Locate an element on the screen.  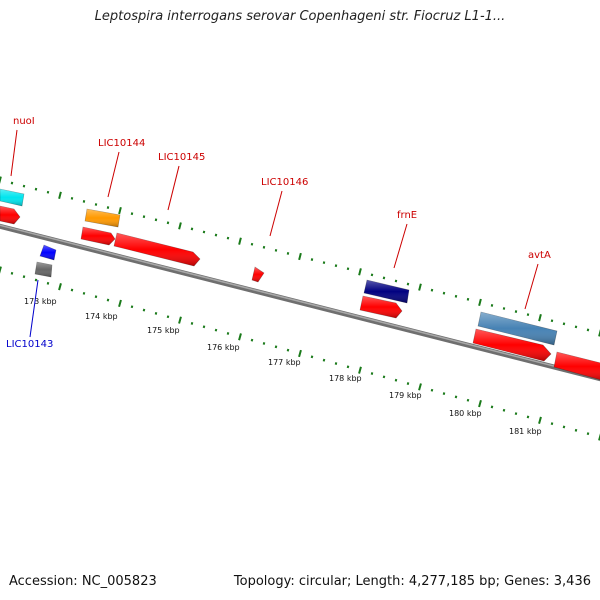
gene-label: LIC10144 is located at coordinates (121, 143).